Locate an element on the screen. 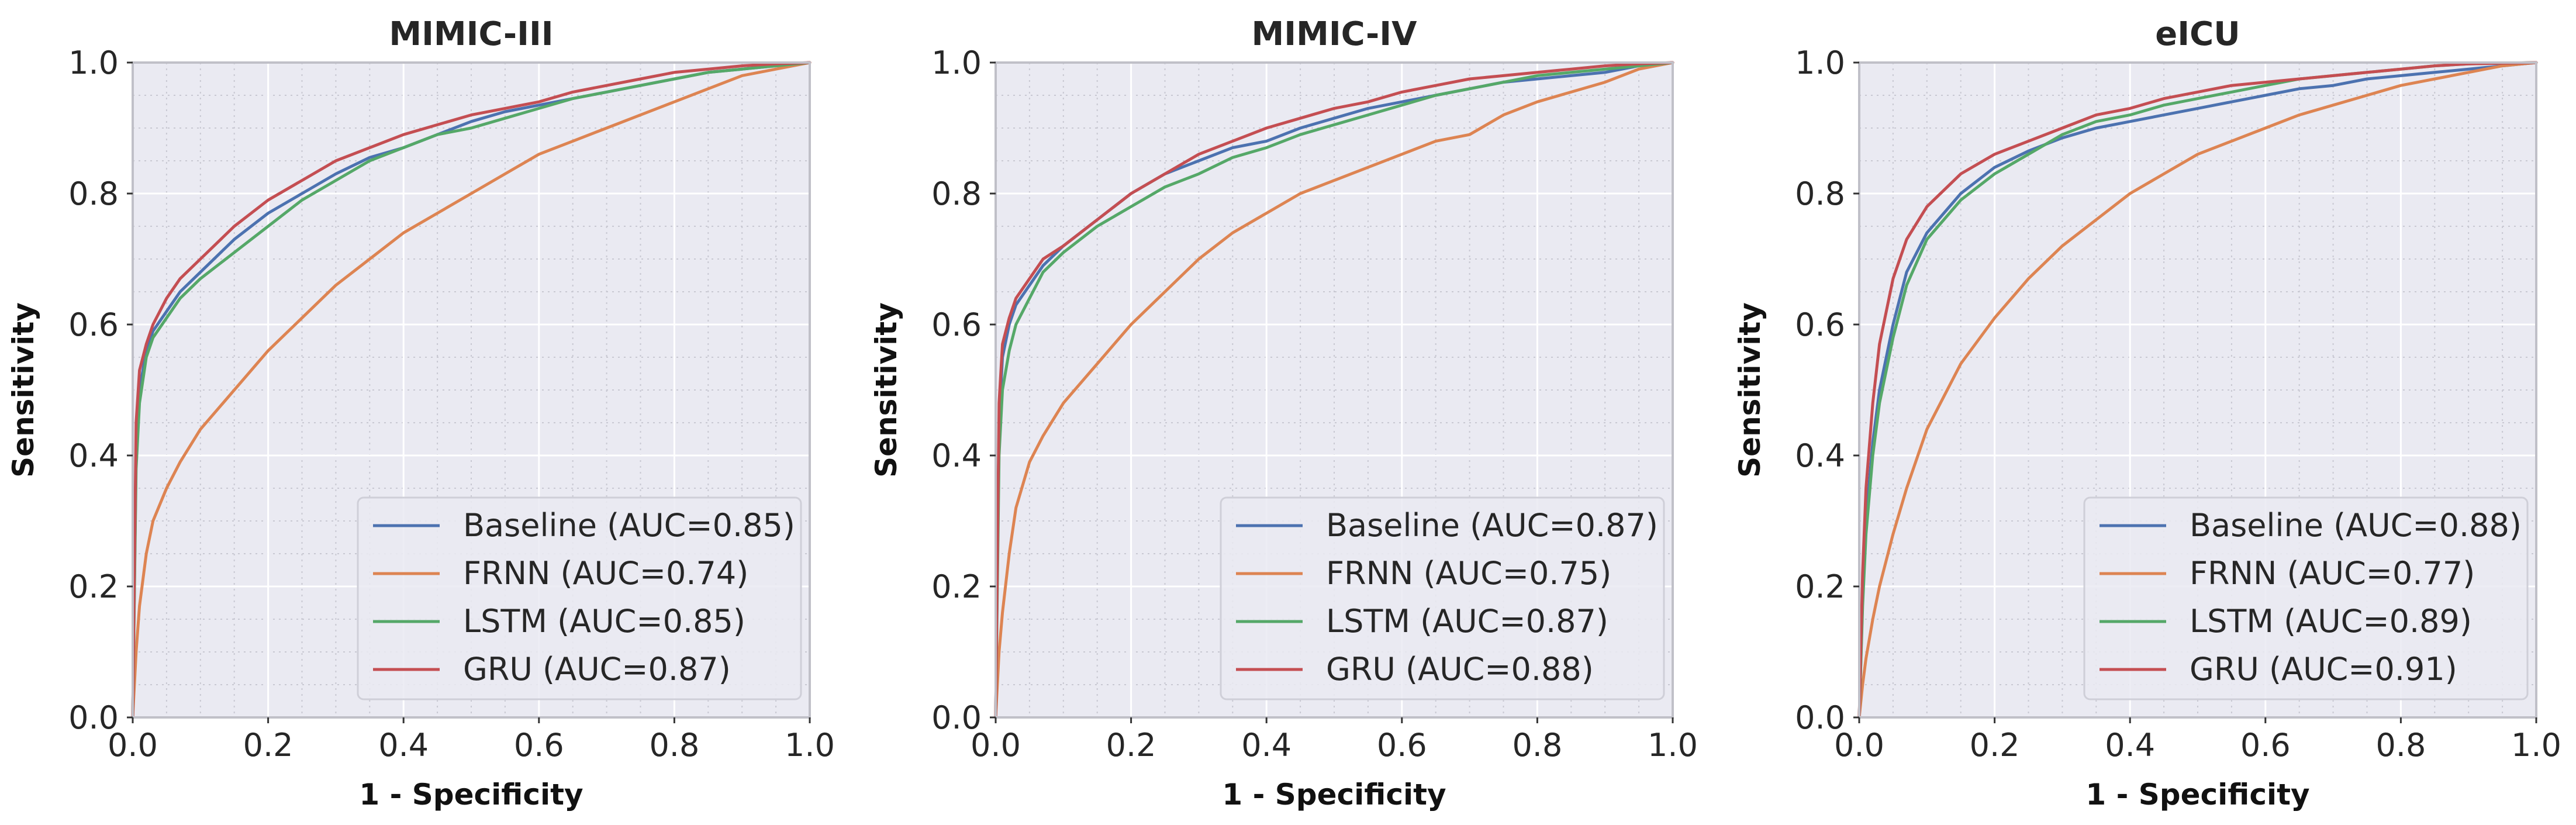 The width and height of the screenshot is (2576, 825). legend-label-0: Baseline (AUC=0.87) is located at coordinates (1492, 525).